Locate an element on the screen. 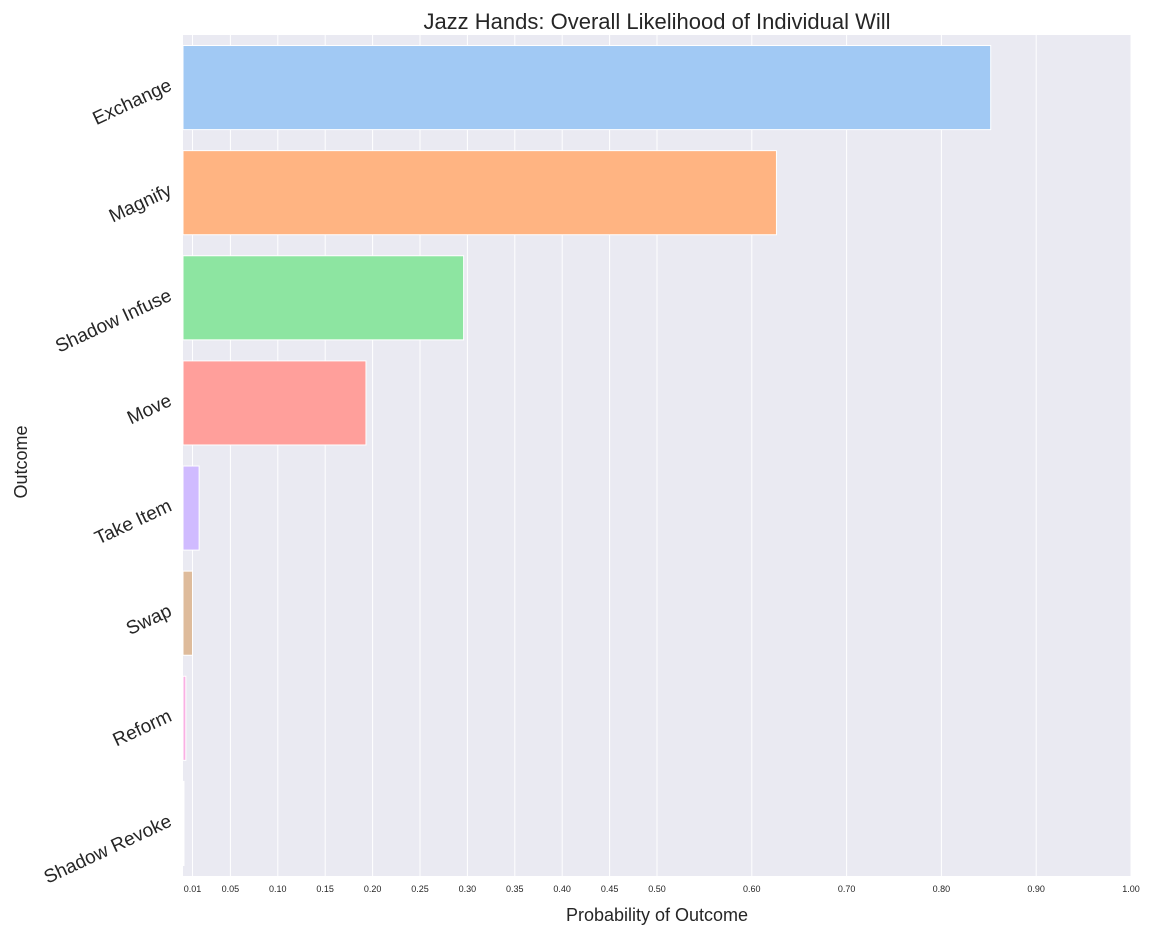 This screenshot has width=1152, height=941. x-tick-label: 0.15 is located at coordinates (325, 889).